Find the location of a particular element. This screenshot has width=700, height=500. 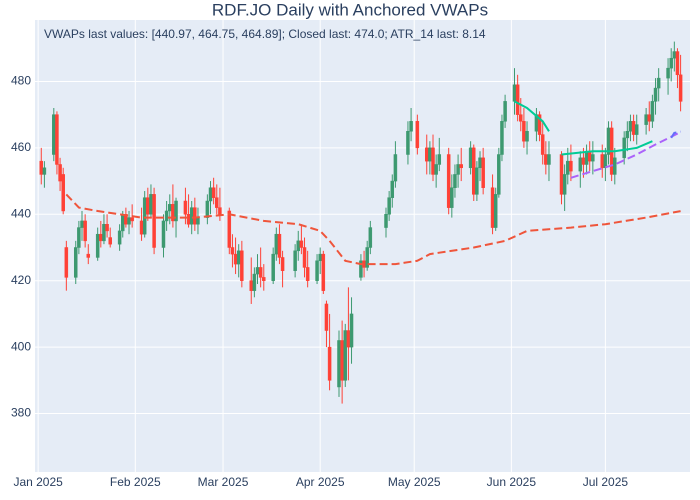

x-tick-label: Mar 2025 is located at coordinates (223, 482).